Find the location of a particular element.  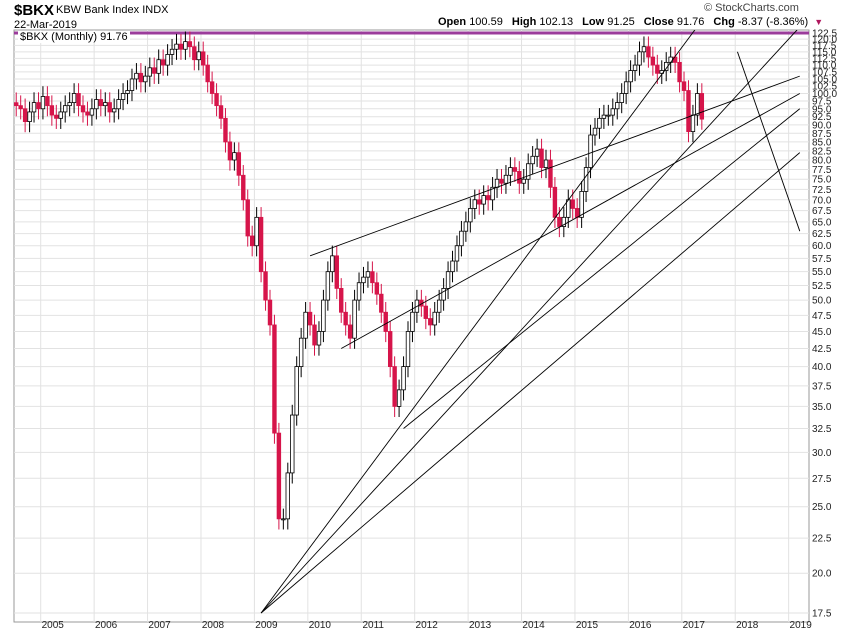

y-tick-label: 80.0 is located at coordinates (822, 160).